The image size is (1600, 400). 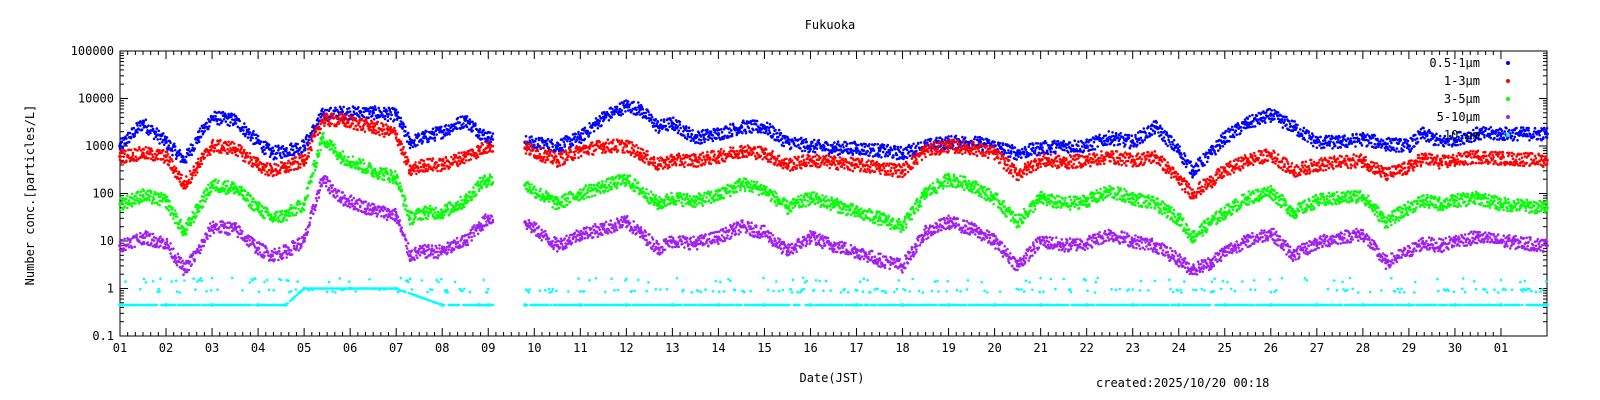 What do you see at coordinates (1271, 348) in the screenshot?
I see `x-tick-label: 26` at bounding box center [1271, 348].